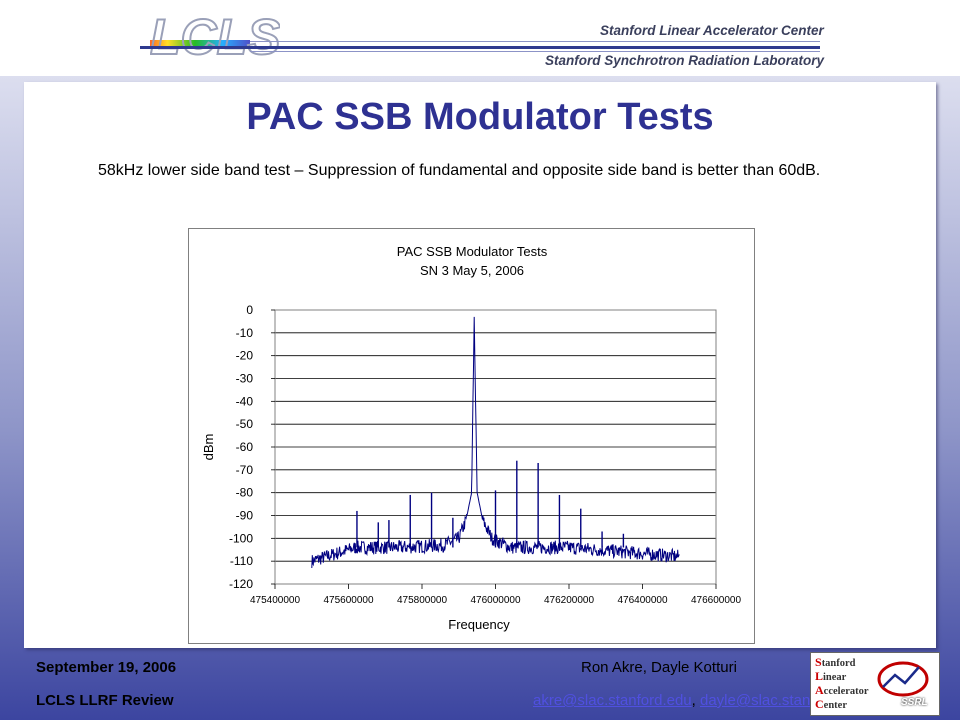 Image resolution: width=960 pixels, height=720 pixels. What do you see at coordinates (831, 676) in the screenshot?
I see `slac-logo-line2: Linear` at bounding box center [831, 676].